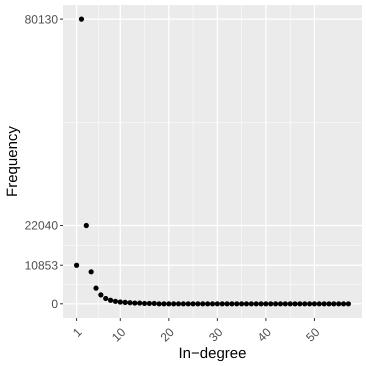 This screenshot has height=366, width=366. What do you see at coordinates (77, 332) in the screenshot?
I see `x-tick-label: 1` at bounding box center [77, 332].